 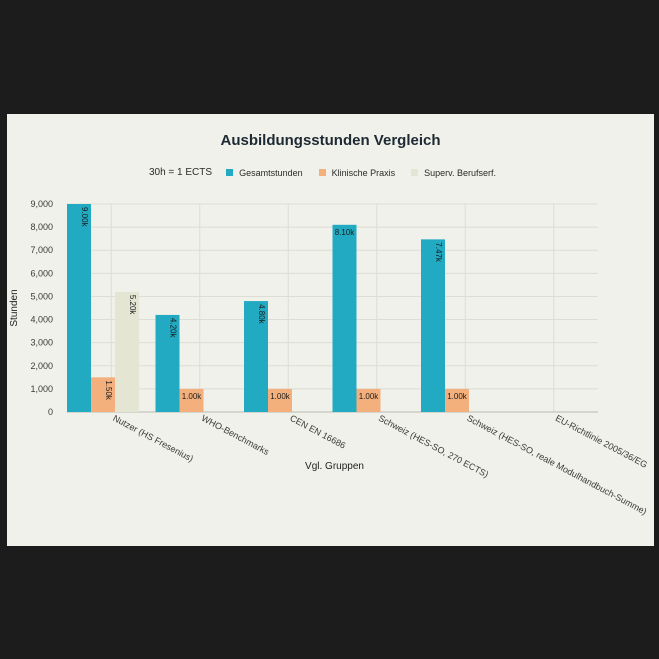 What do you see at coordinates (460, 172) in the screenshot?
I see `legend-label-superv-berufserf: Superv. Berufserf.` at bounding box center [460, 172].